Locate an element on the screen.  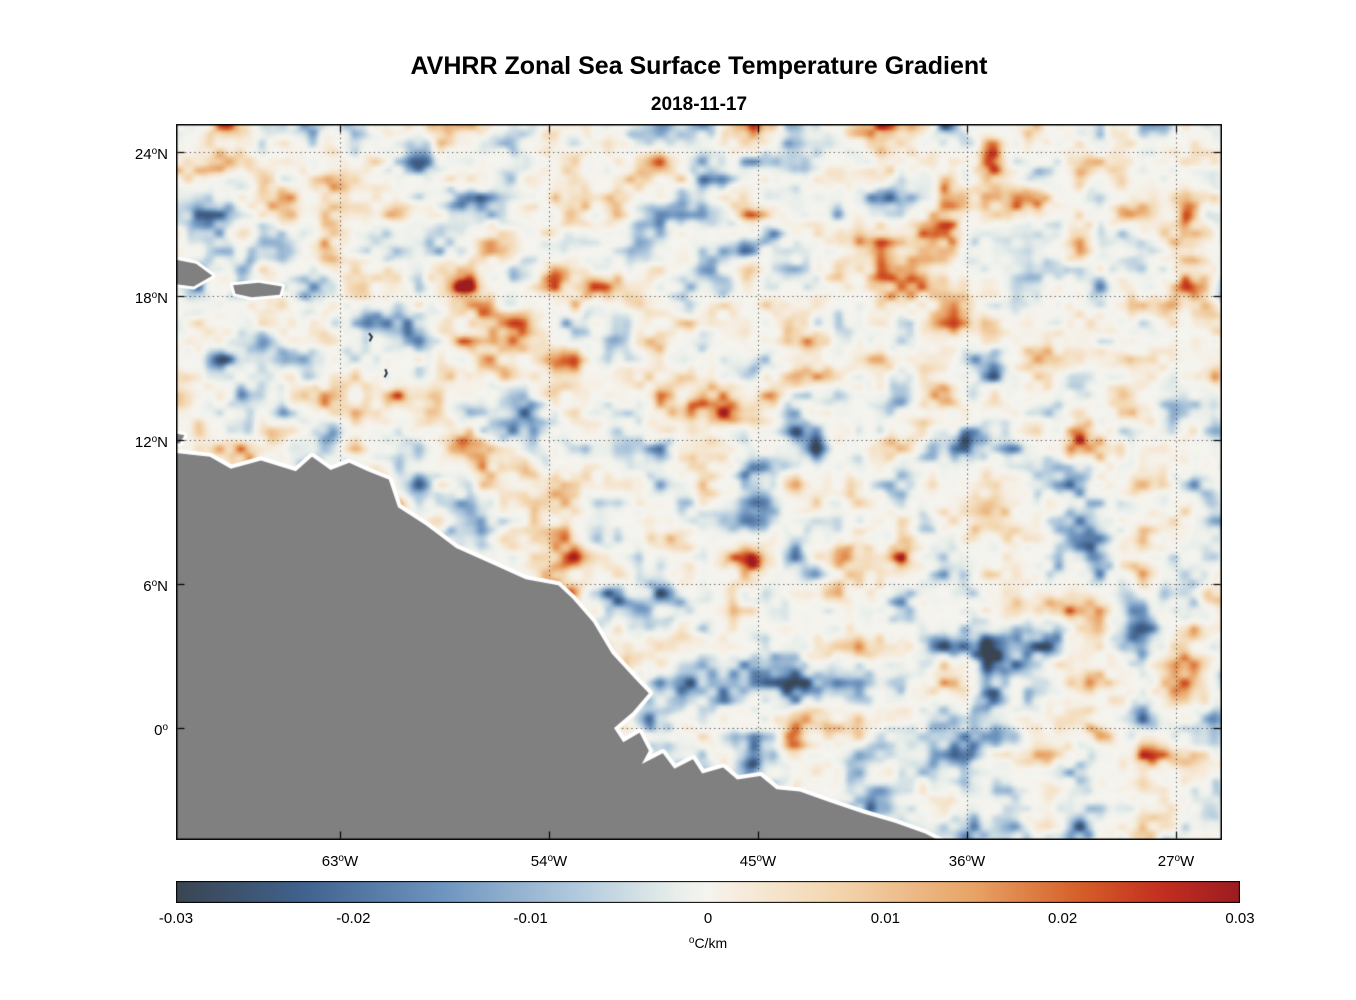
colorbar is located at coordinates (708, 892).